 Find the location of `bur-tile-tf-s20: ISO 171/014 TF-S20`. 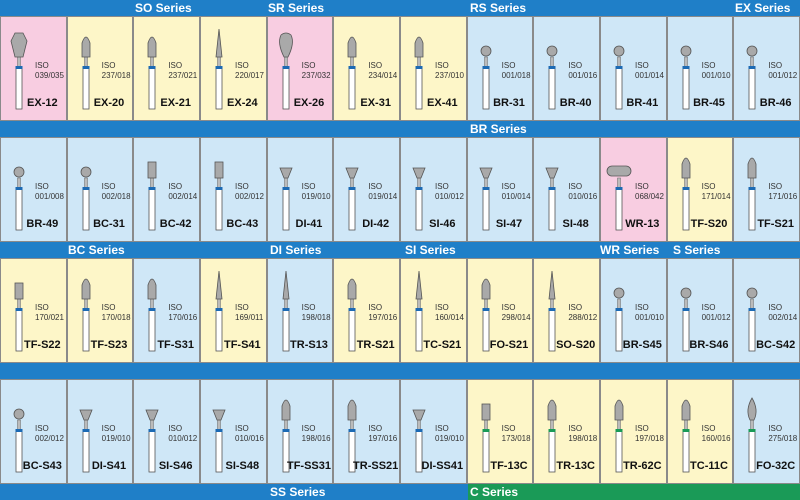

bur-tile-tf-s20: ISO 171/014 TF-S20 is located at coordinates (700, 189).